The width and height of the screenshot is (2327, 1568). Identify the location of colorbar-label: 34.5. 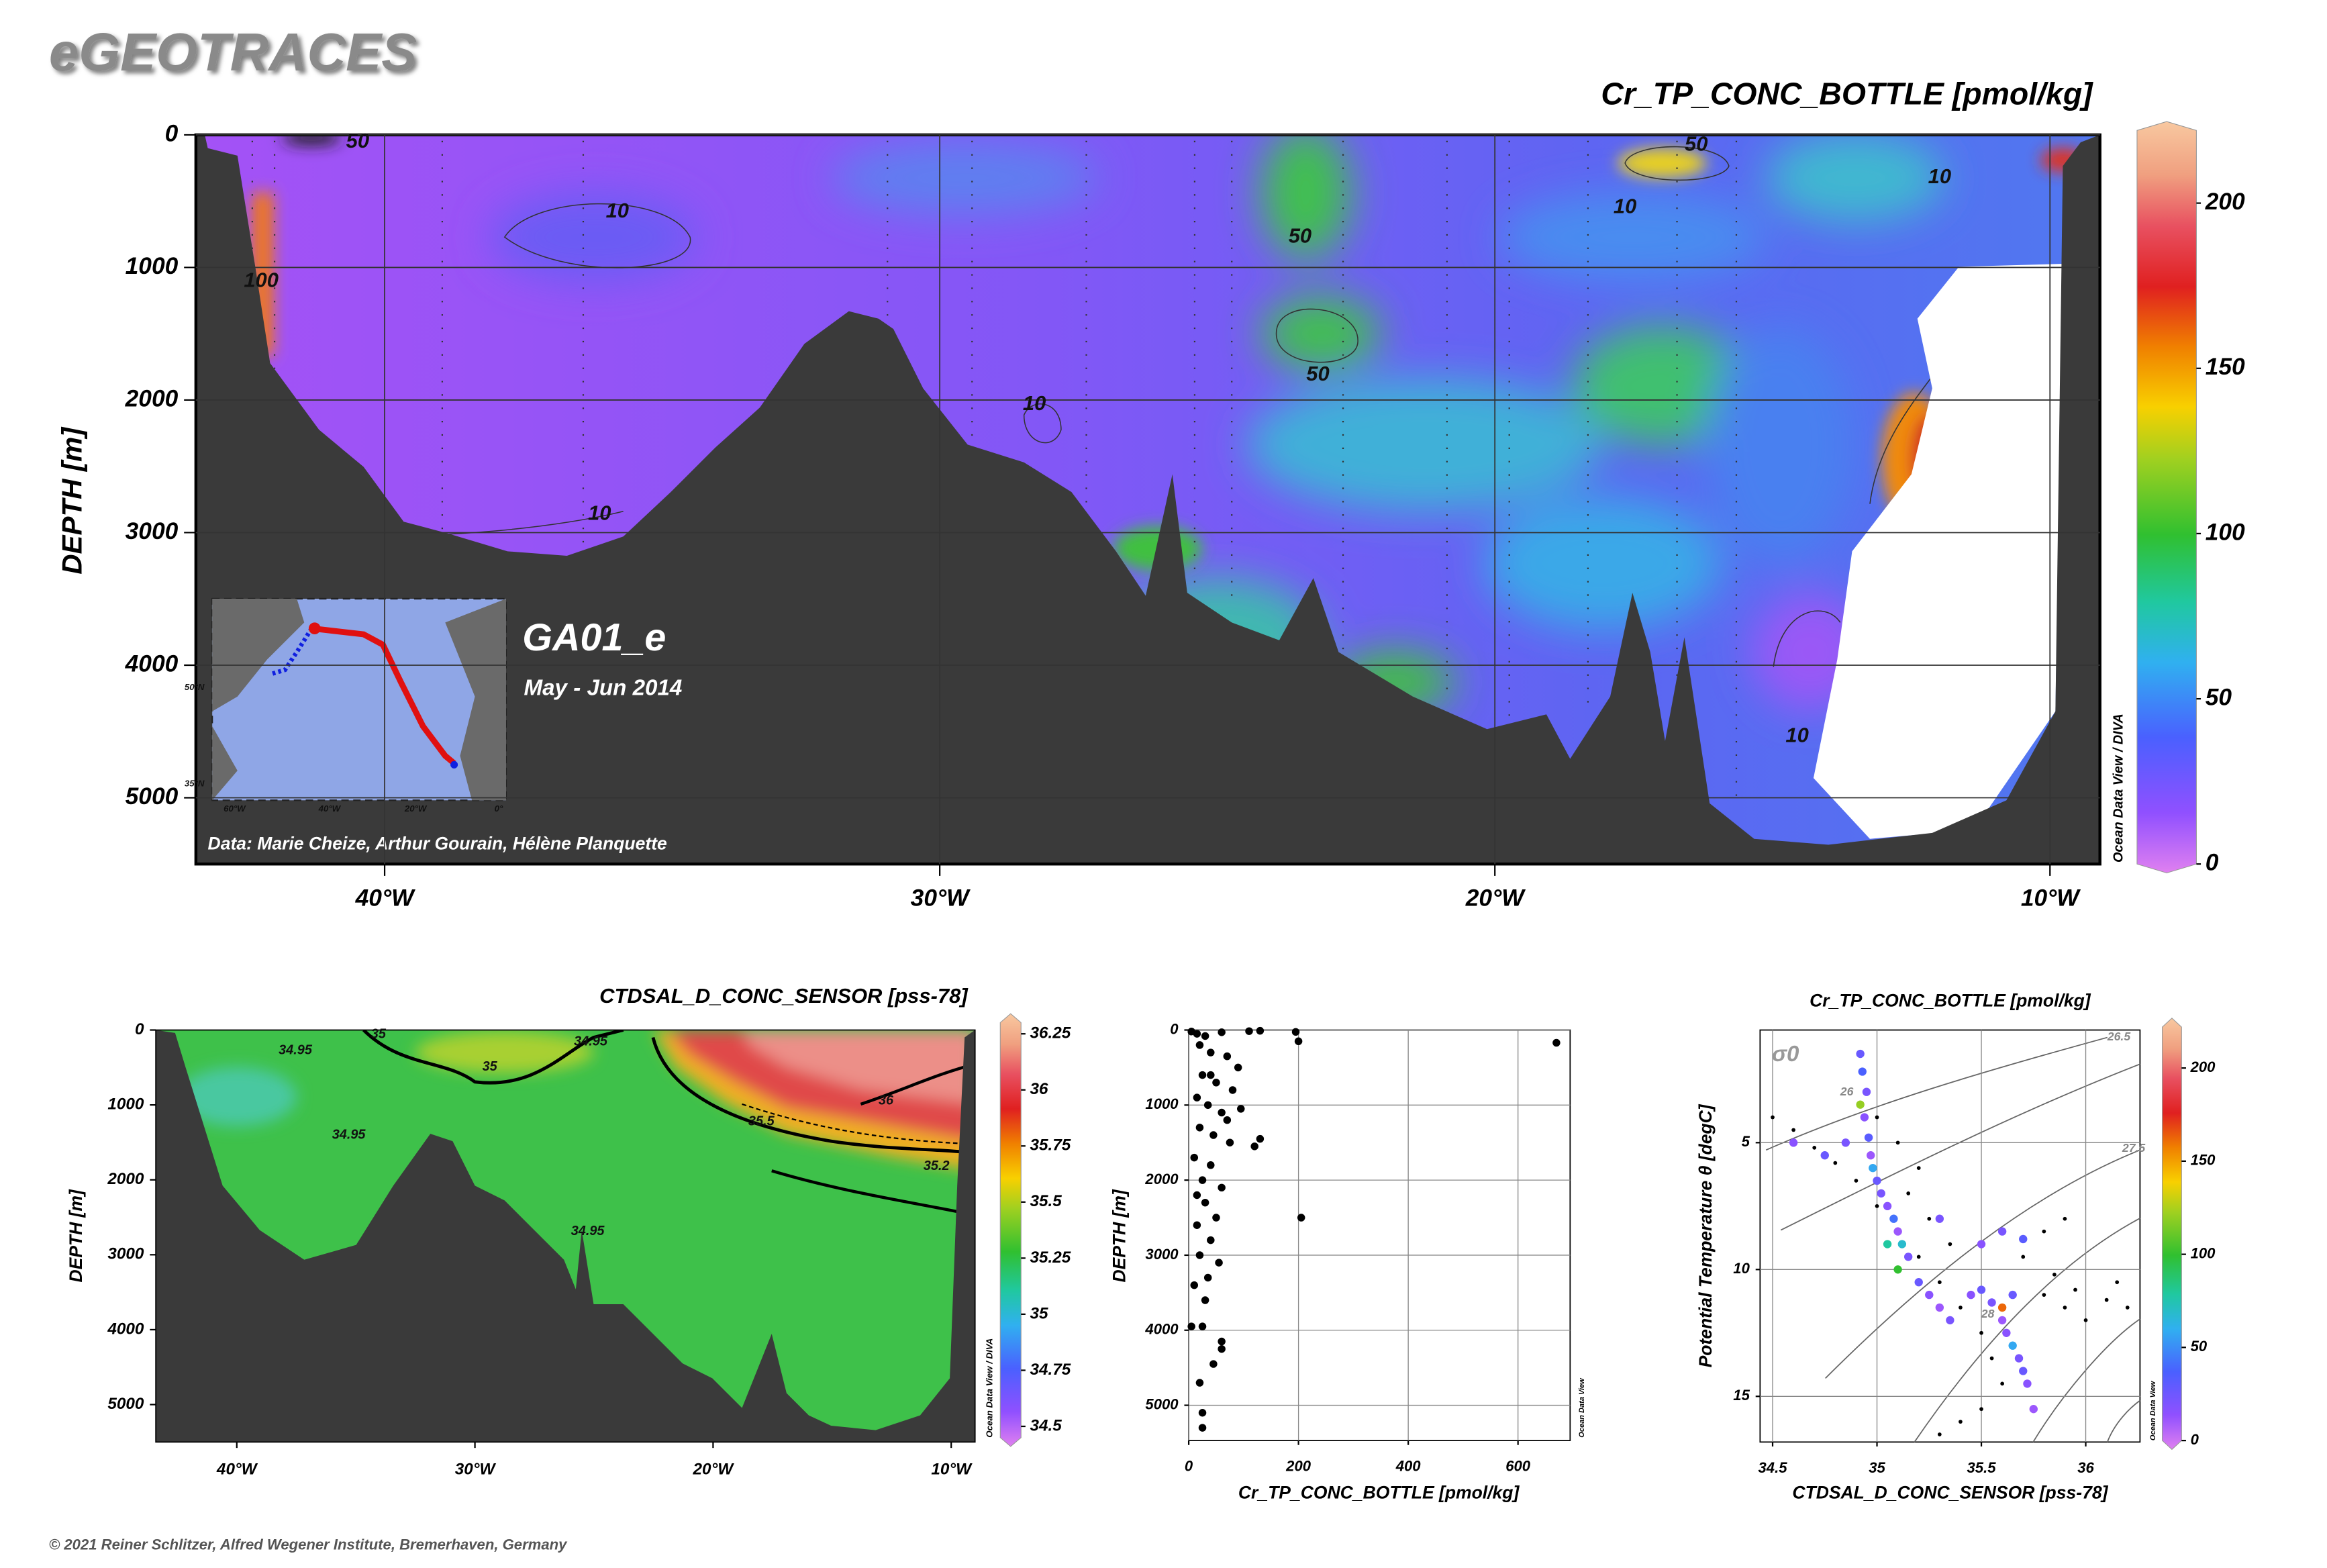
(1046, 1425).